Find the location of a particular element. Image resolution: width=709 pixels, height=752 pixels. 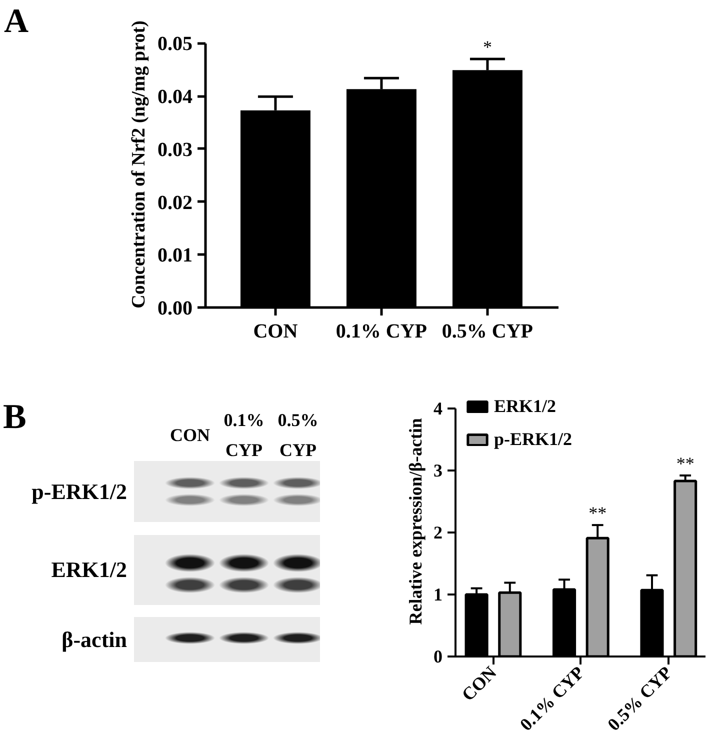

y-axis-title: Concentration of Nrf2 (ng/mg prot) is located at coordinates (139, 164).